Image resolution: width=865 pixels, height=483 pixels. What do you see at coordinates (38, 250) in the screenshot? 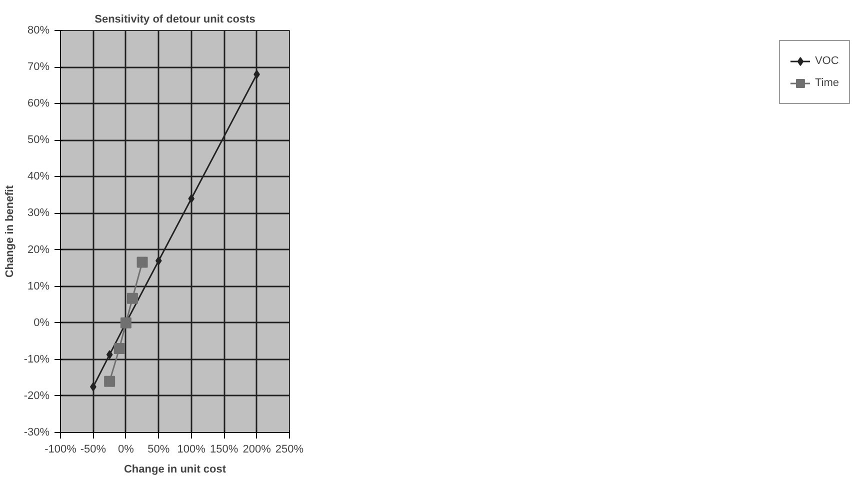
I see `y-tick-label: 20%` at bounding box center [38, 250].